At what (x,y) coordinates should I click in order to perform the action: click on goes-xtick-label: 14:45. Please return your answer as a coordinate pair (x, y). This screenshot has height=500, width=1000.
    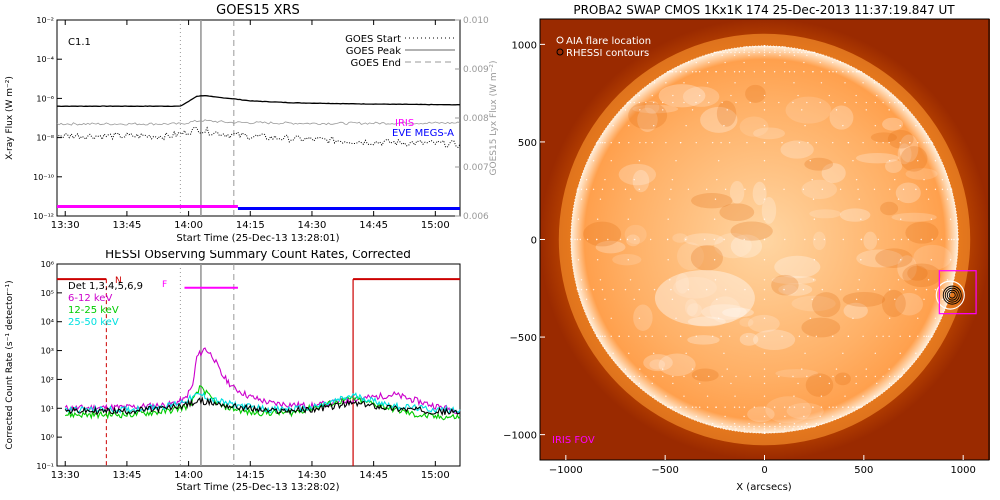
    Looking at the image, I should click on (373, 225).